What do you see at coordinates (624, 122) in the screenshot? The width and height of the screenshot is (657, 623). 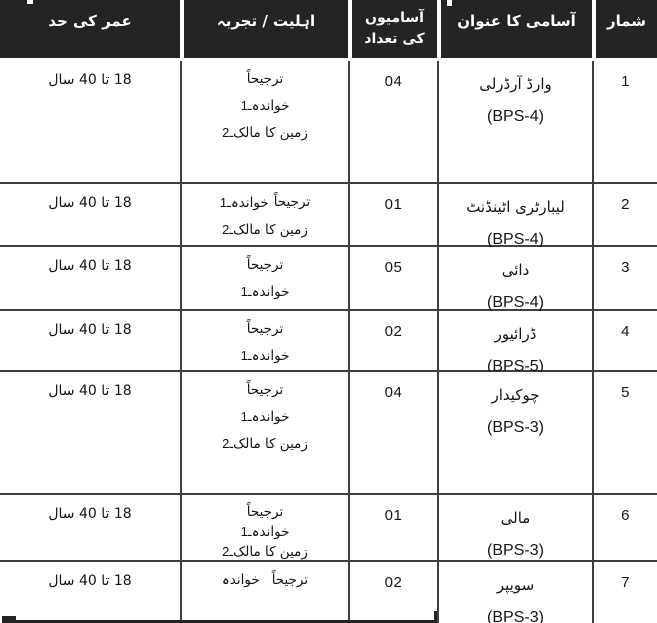 I see `serial-cell: 1` at bounding box center [624, 122].